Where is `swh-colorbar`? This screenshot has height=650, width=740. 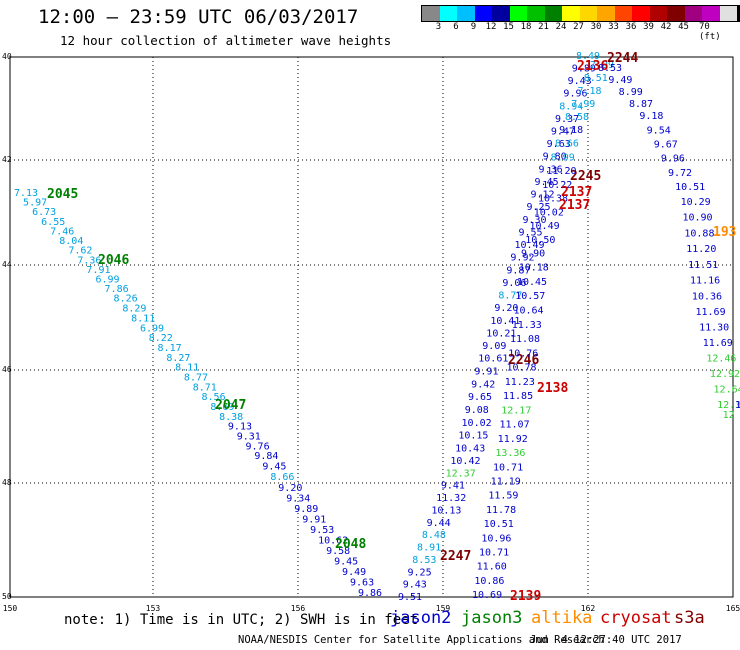
swh-colorbar is located at coordinates (580, 13).